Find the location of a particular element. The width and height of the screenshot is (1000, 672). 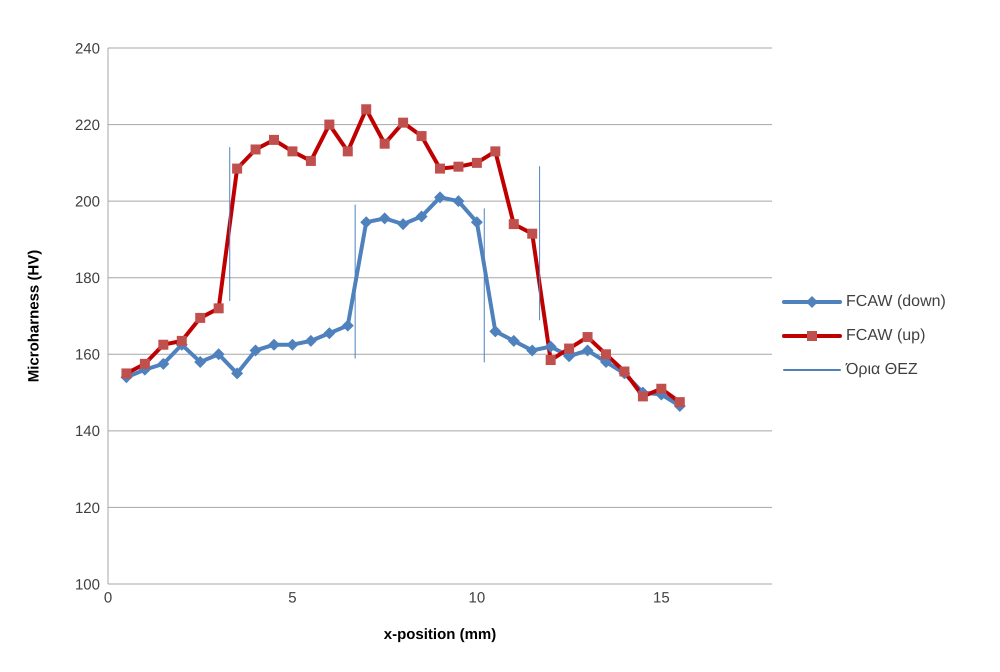

y-tick-label: 140 is located at coordinates (87, 431).